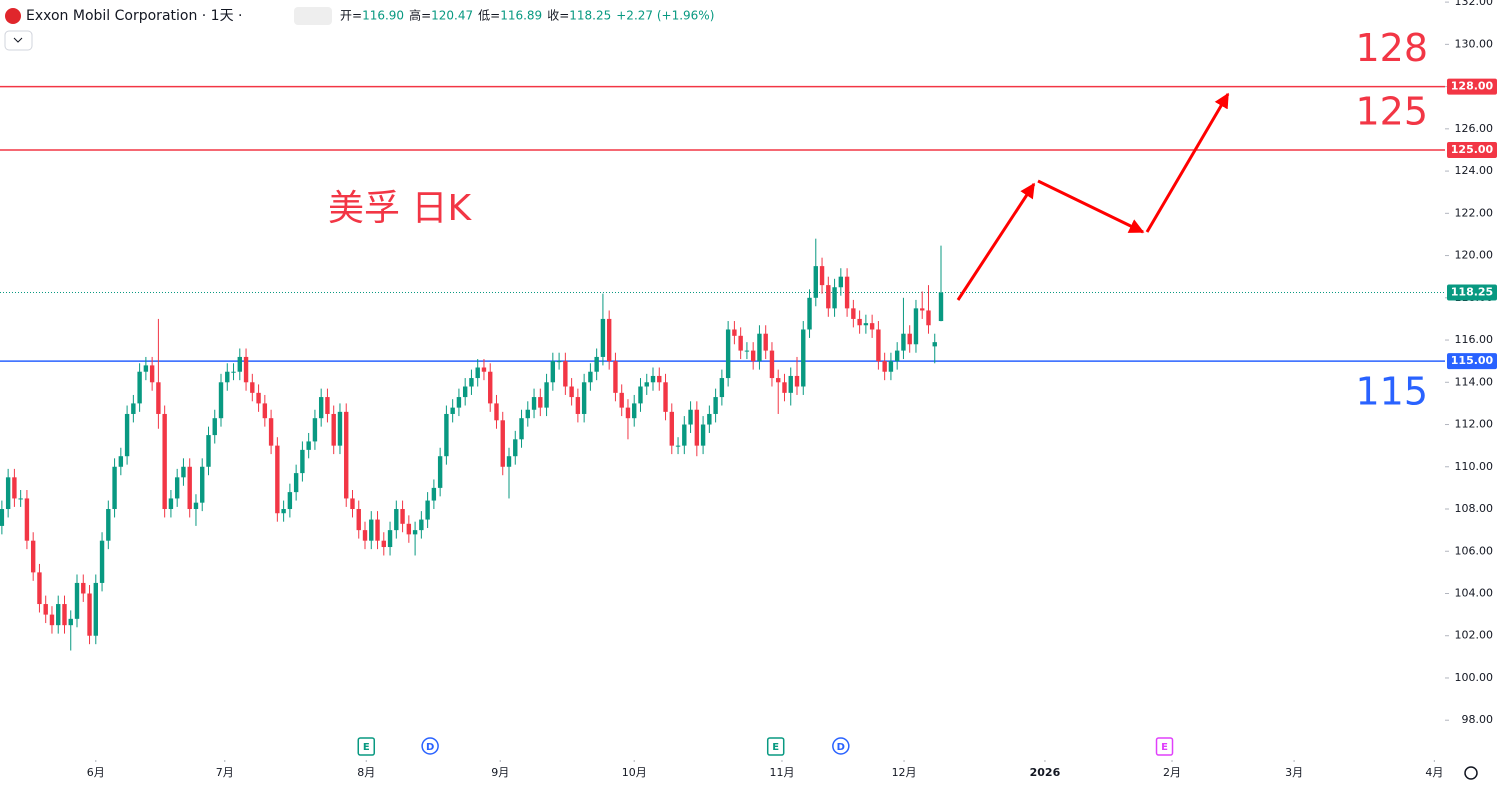 The image size is (1499, 789). What do you see at coordinates (1045, 772) in the screenshot?
I see `x-tick-label: 2026` at bounding box center [1045, 772].